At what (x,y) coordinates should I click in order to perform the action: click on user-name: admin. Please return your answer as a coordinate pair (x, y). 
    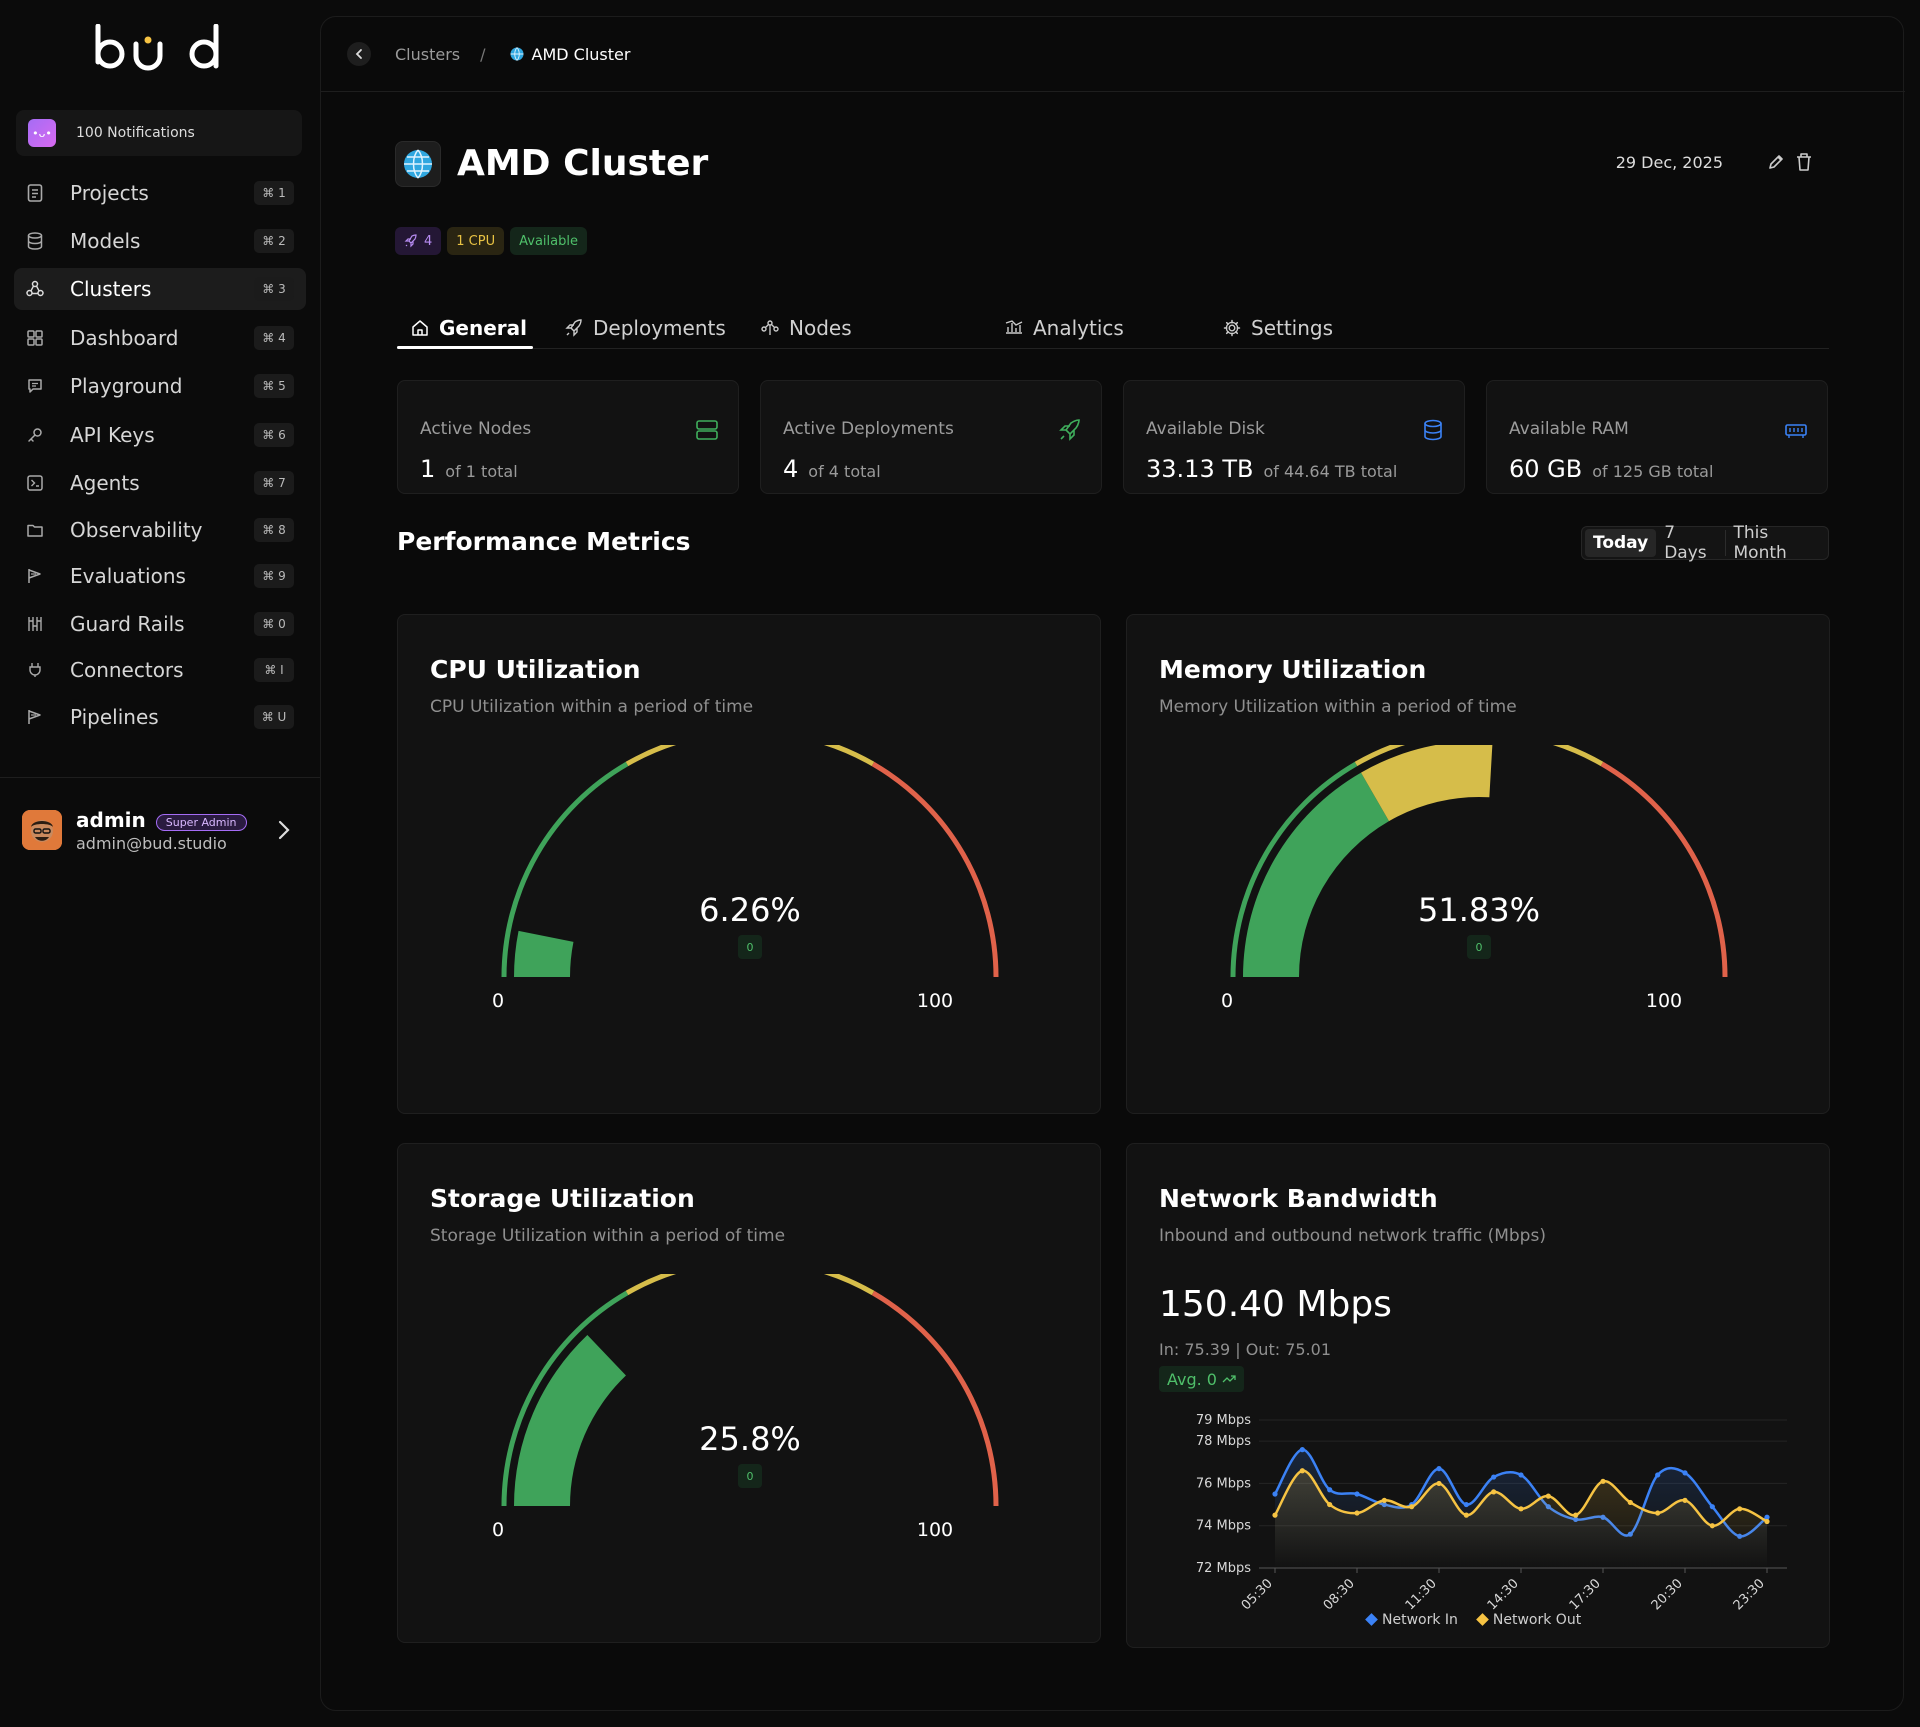
    Looking at the image, I should click on (111, 819).